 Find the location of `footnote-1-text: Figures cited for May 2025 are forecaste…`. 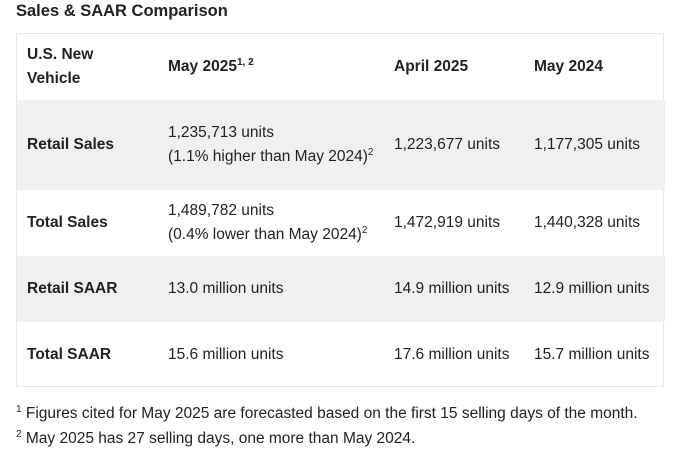

footnote-1-text: Figures cited for May 2025 are forecaste… is located at coordinates (331, 413).